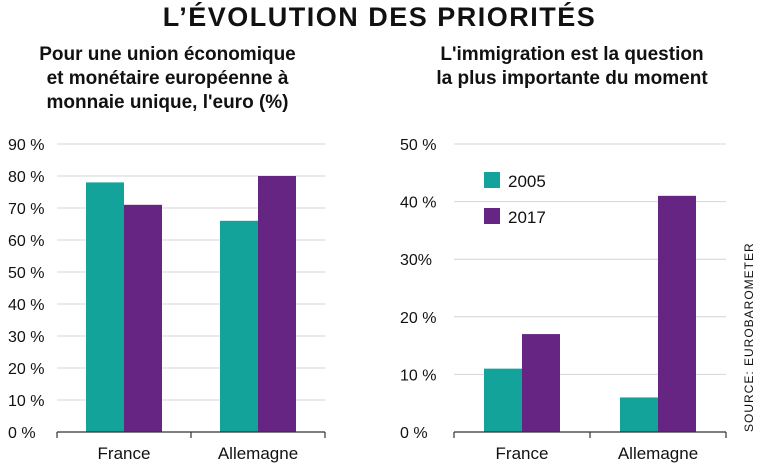 The height and width of the screenshot is (465, 759). I want to click on left-ytick-label-30: 30 %, so click(26, 337).